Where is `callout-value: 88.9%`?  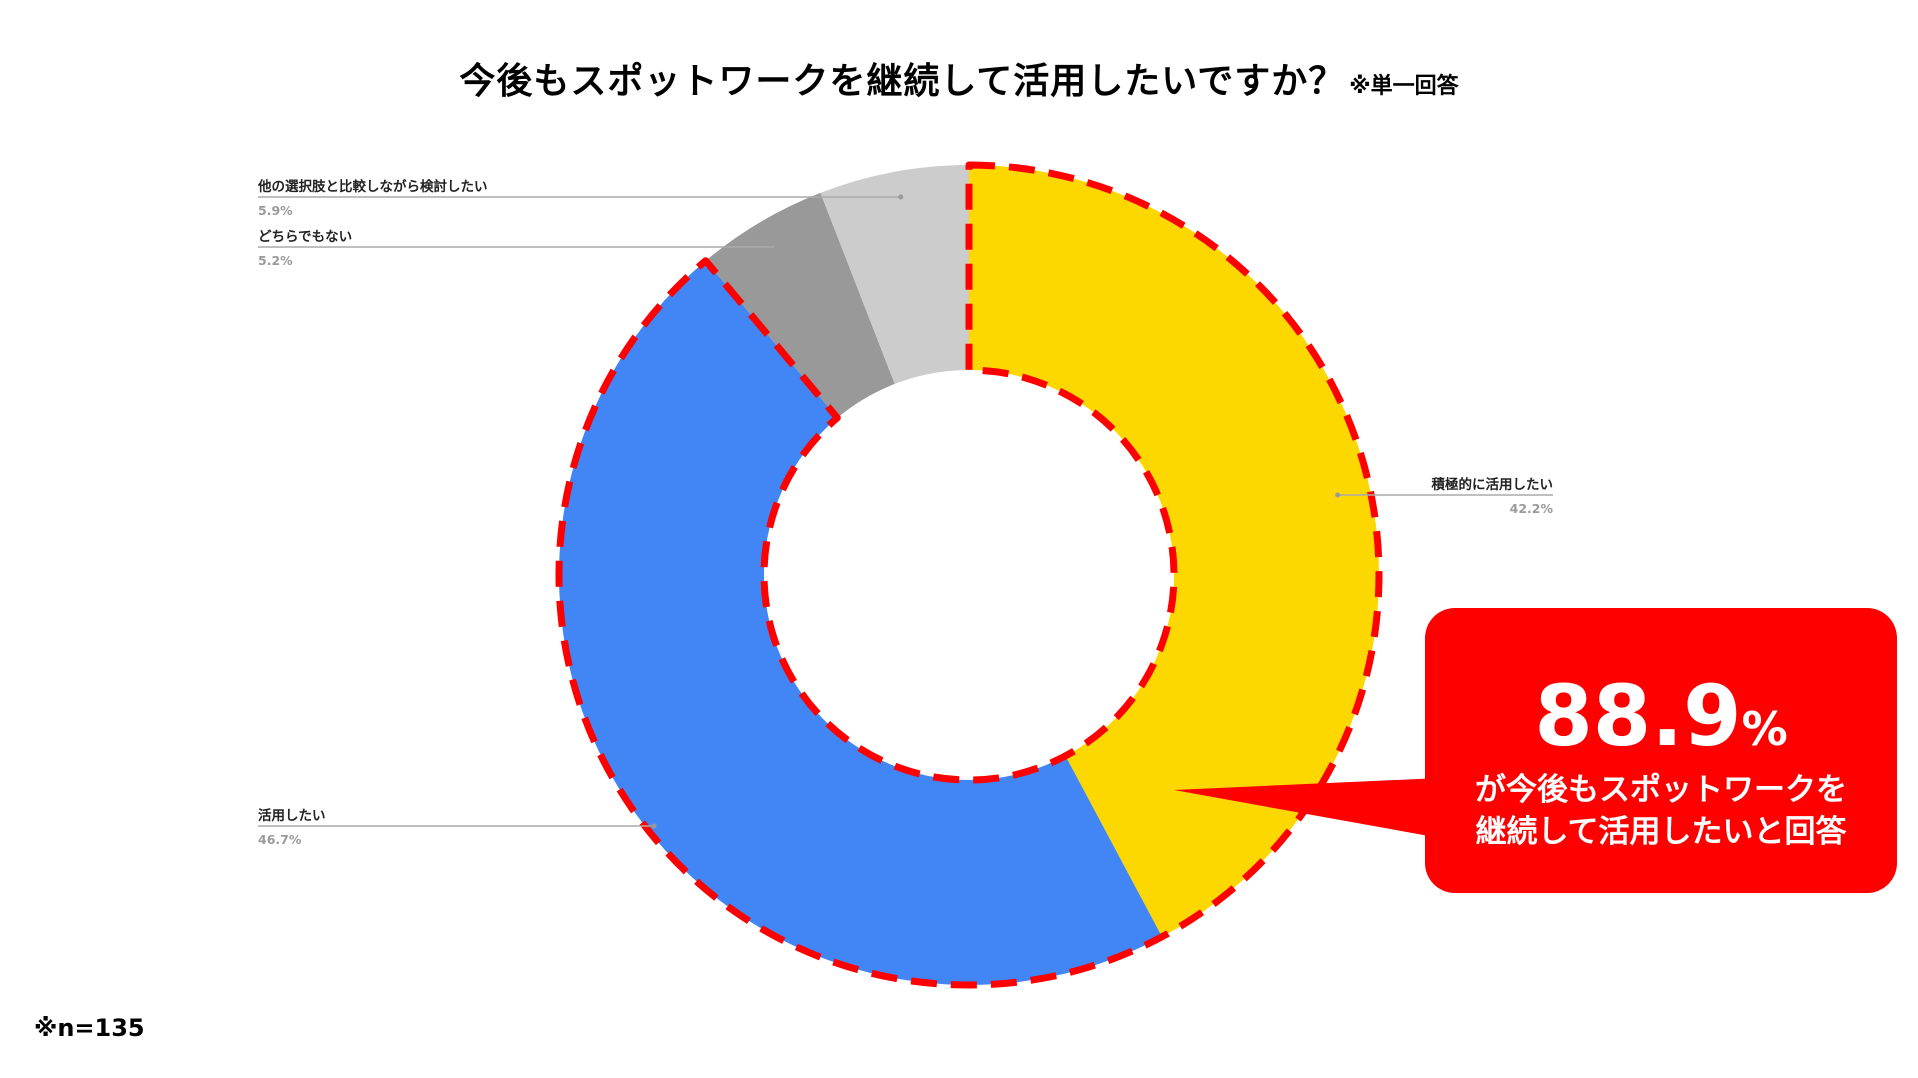
callout-value: 88.9% is located at coordinates (1660, 716).